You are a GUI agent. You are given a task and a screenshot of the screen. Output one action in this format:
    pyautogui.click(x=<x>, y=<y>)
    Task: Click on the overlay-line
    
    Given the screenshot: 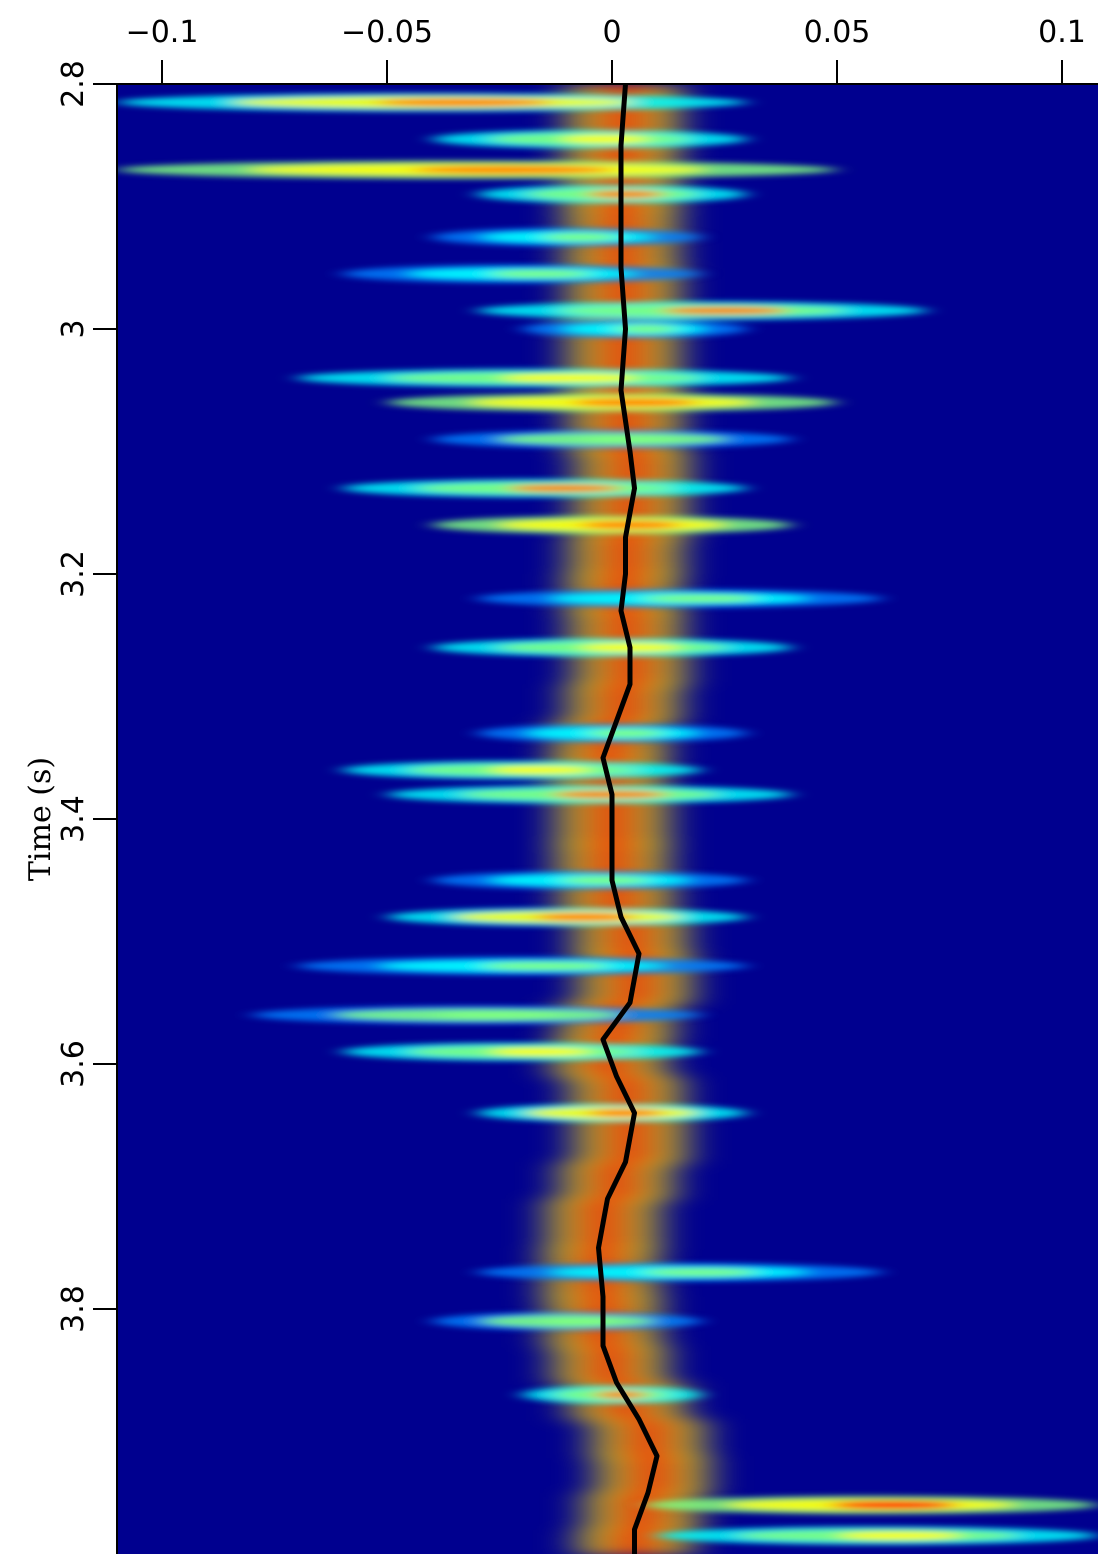 What is the action you would take?
    pyautogui.click(x=628, y=819)
    